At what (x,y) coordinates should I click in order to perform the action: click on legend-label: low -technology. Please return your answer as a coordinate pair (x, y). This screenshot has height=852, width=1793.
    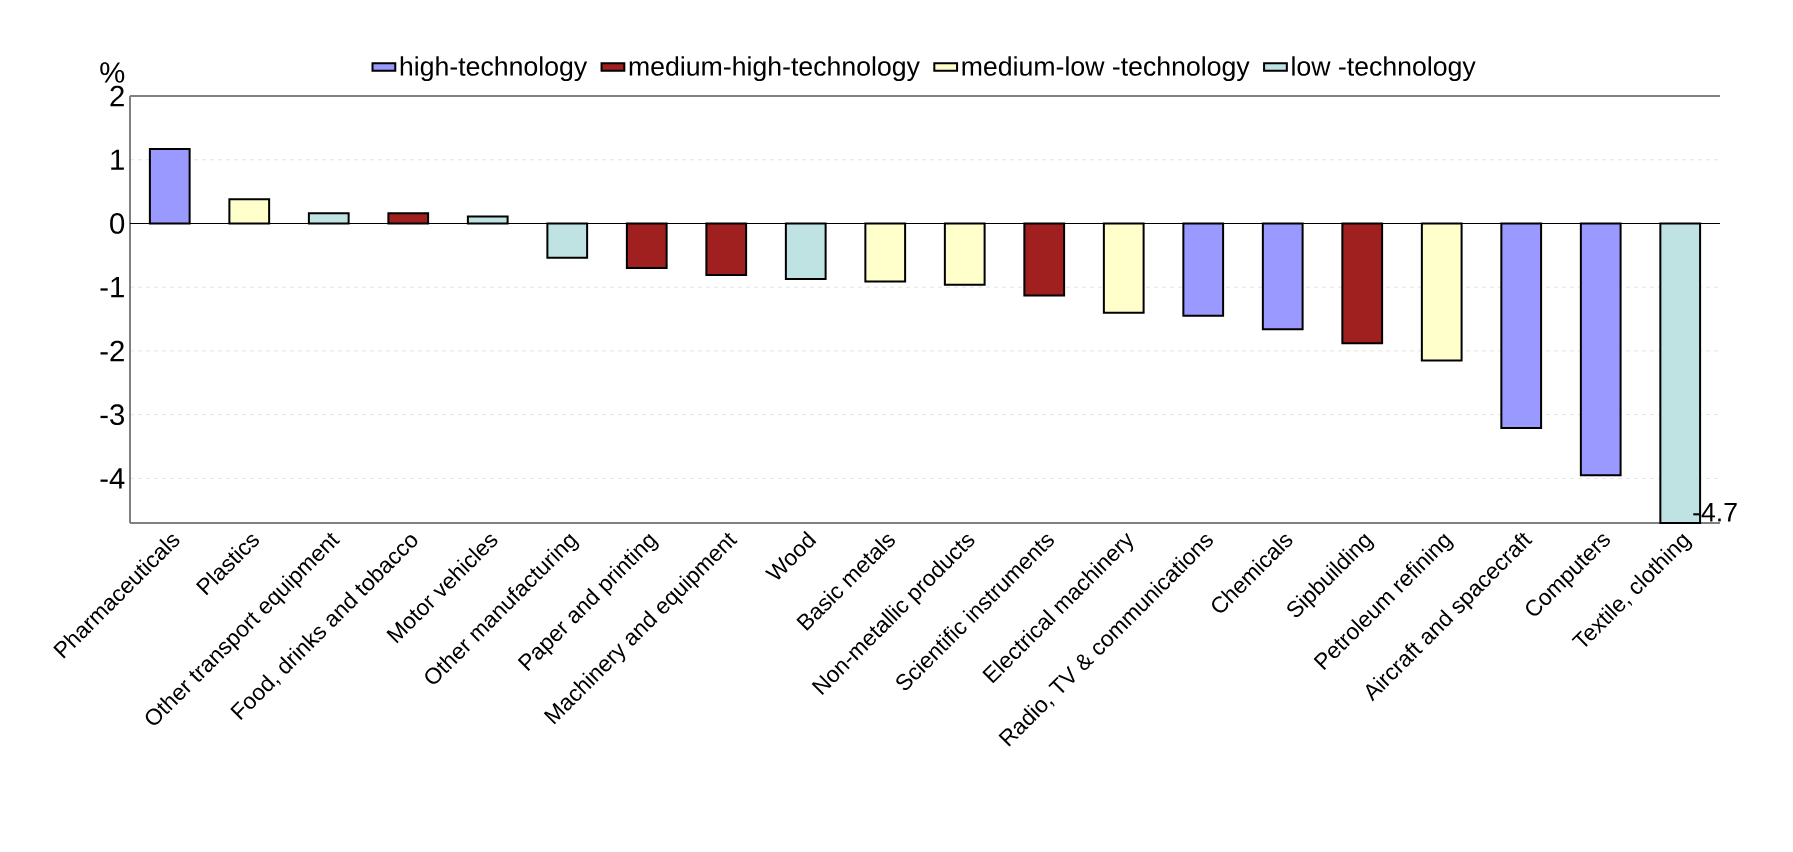
    Looking at the image, I should click on (1384, 69).